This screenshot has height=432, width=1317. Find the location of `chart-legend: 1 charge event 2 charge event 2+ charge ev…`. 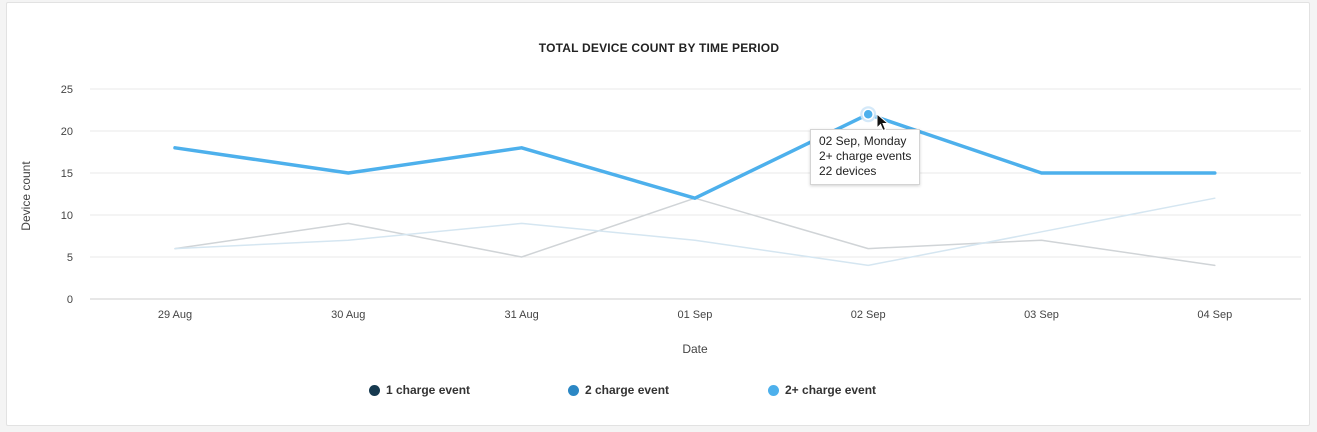

chart-legend: 1 charge event 2 charge event 2+ charge ev… is located at coordinates (659, 393).